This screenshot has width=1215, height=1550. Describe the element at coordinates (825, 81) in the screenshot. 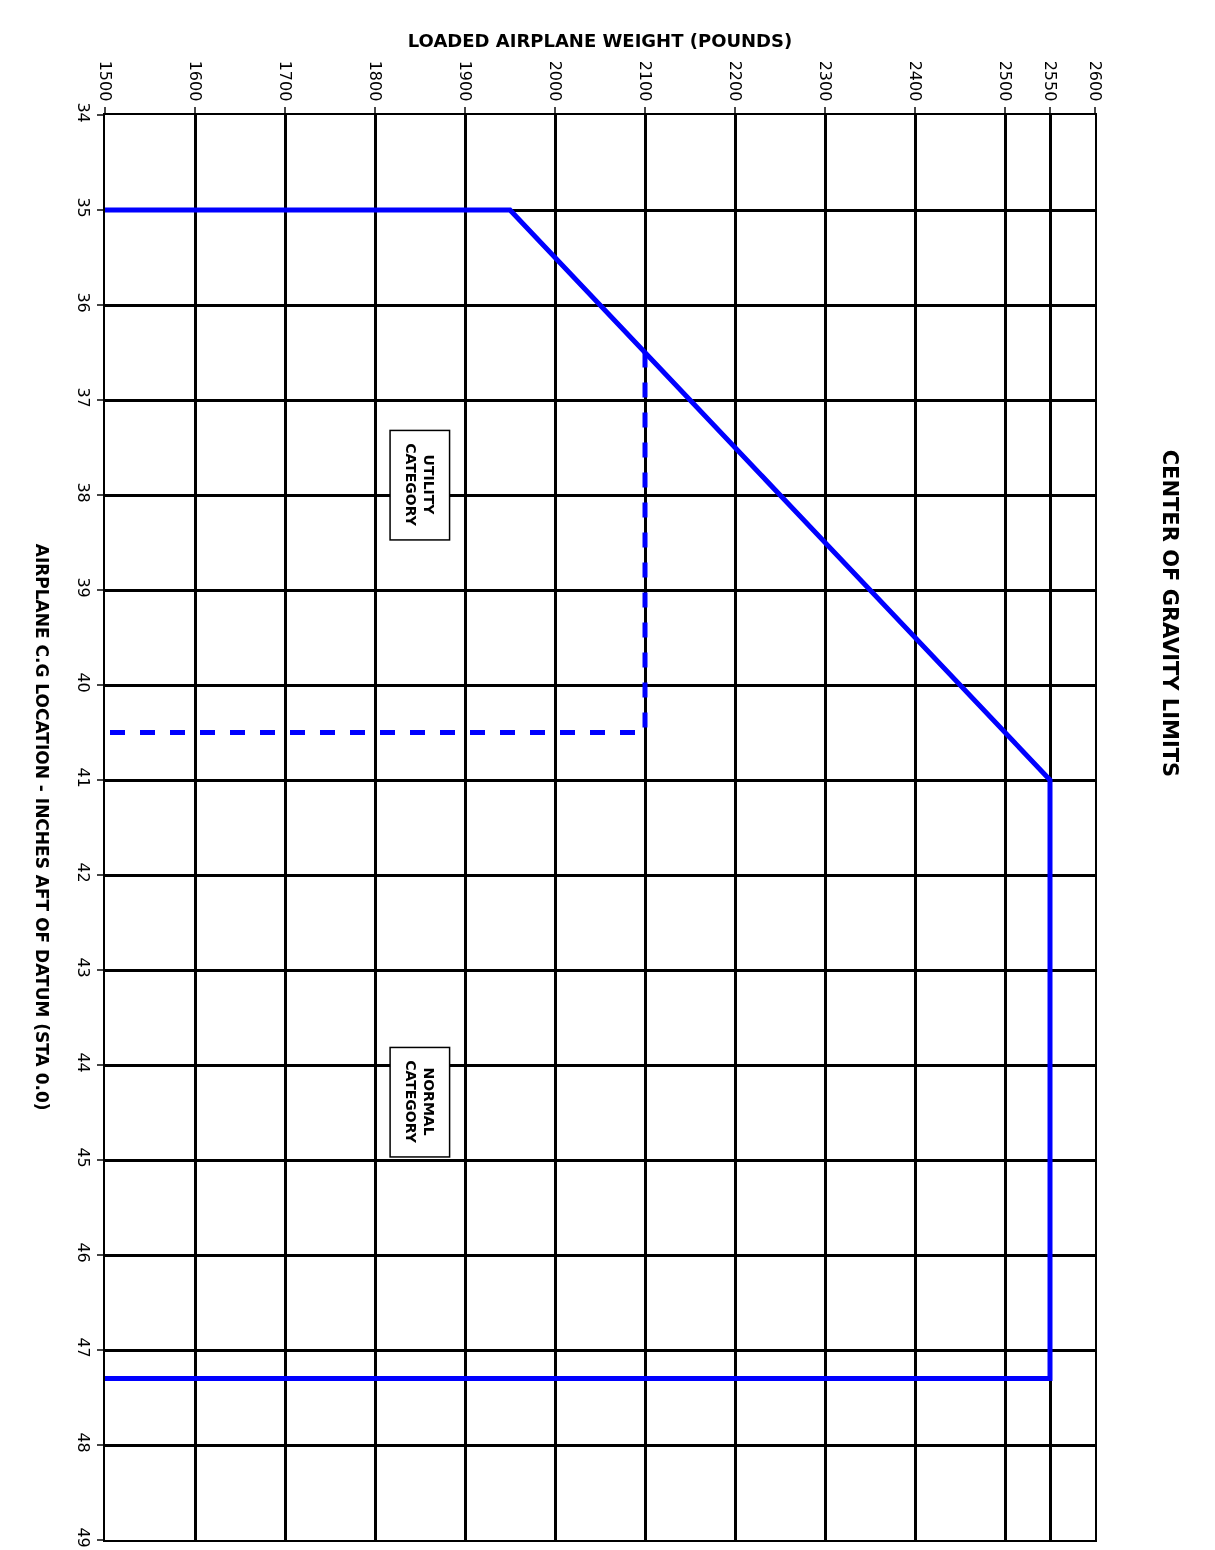

I see `x-tick-label: 2300` at that location.